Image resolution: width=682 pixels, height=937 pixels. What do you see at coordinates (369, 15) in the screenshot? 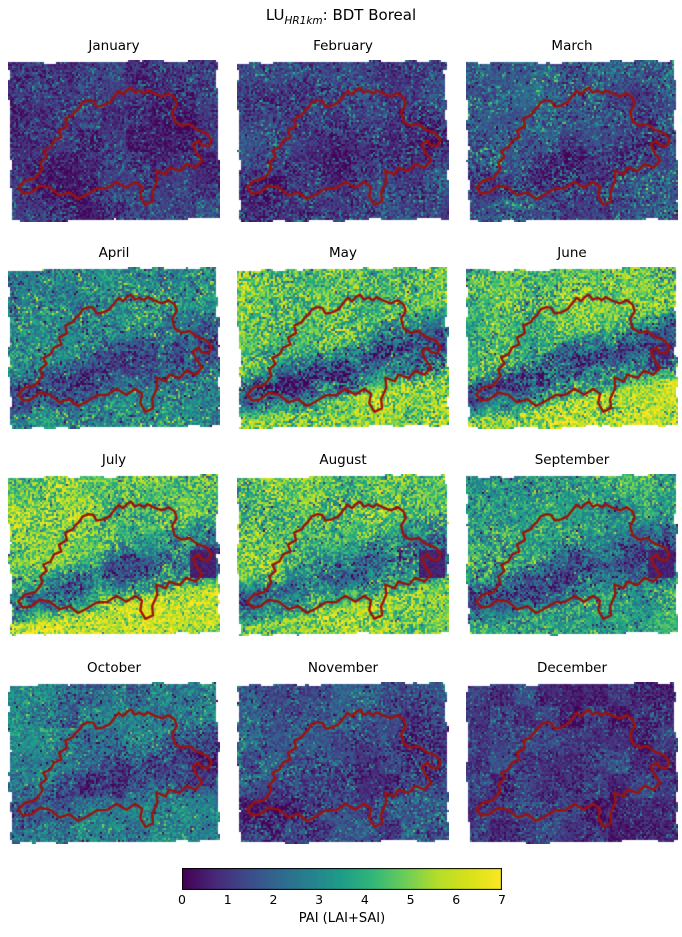
I see `title-suffix: : BDT Boreal` at bounding box center [369, 15].